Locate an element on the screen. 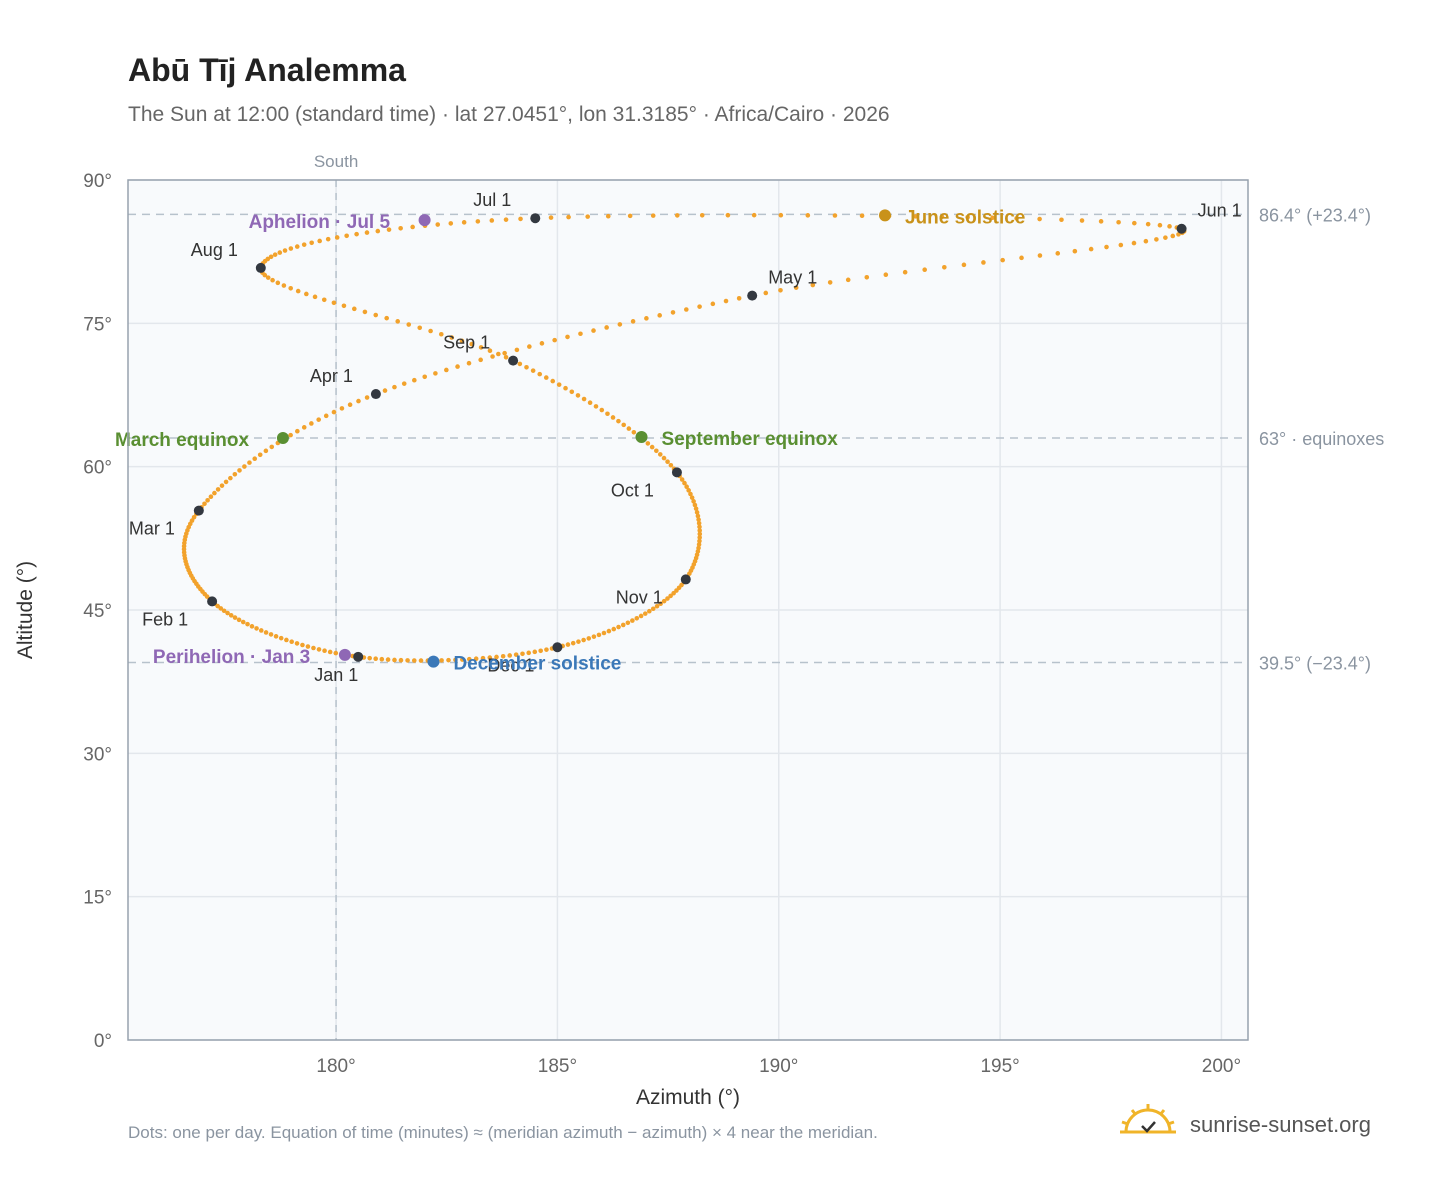  brand-name: sunrise-sunset.org is located at coordinates (1280, 1124).